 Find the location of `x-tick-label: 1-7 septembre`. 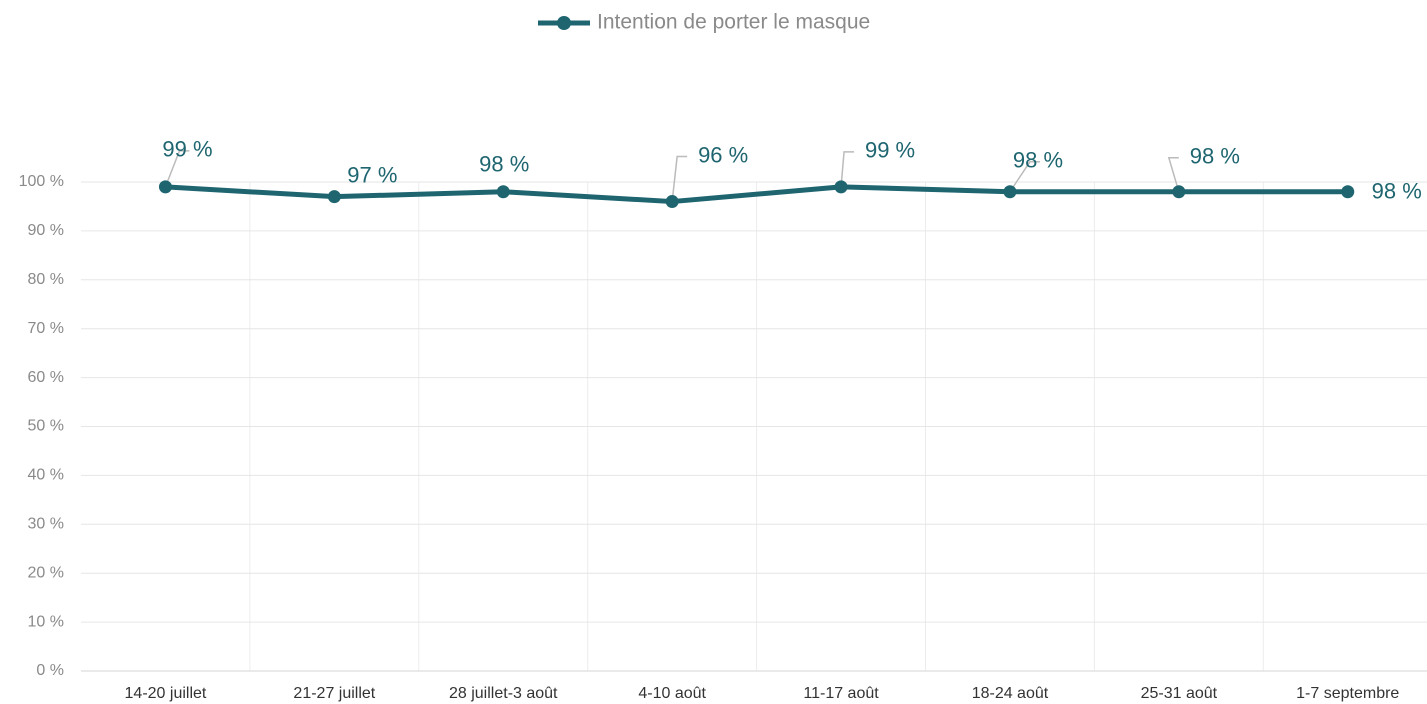

x-tick-label: 1-7 septembre is located at coordinates (1347, 693).